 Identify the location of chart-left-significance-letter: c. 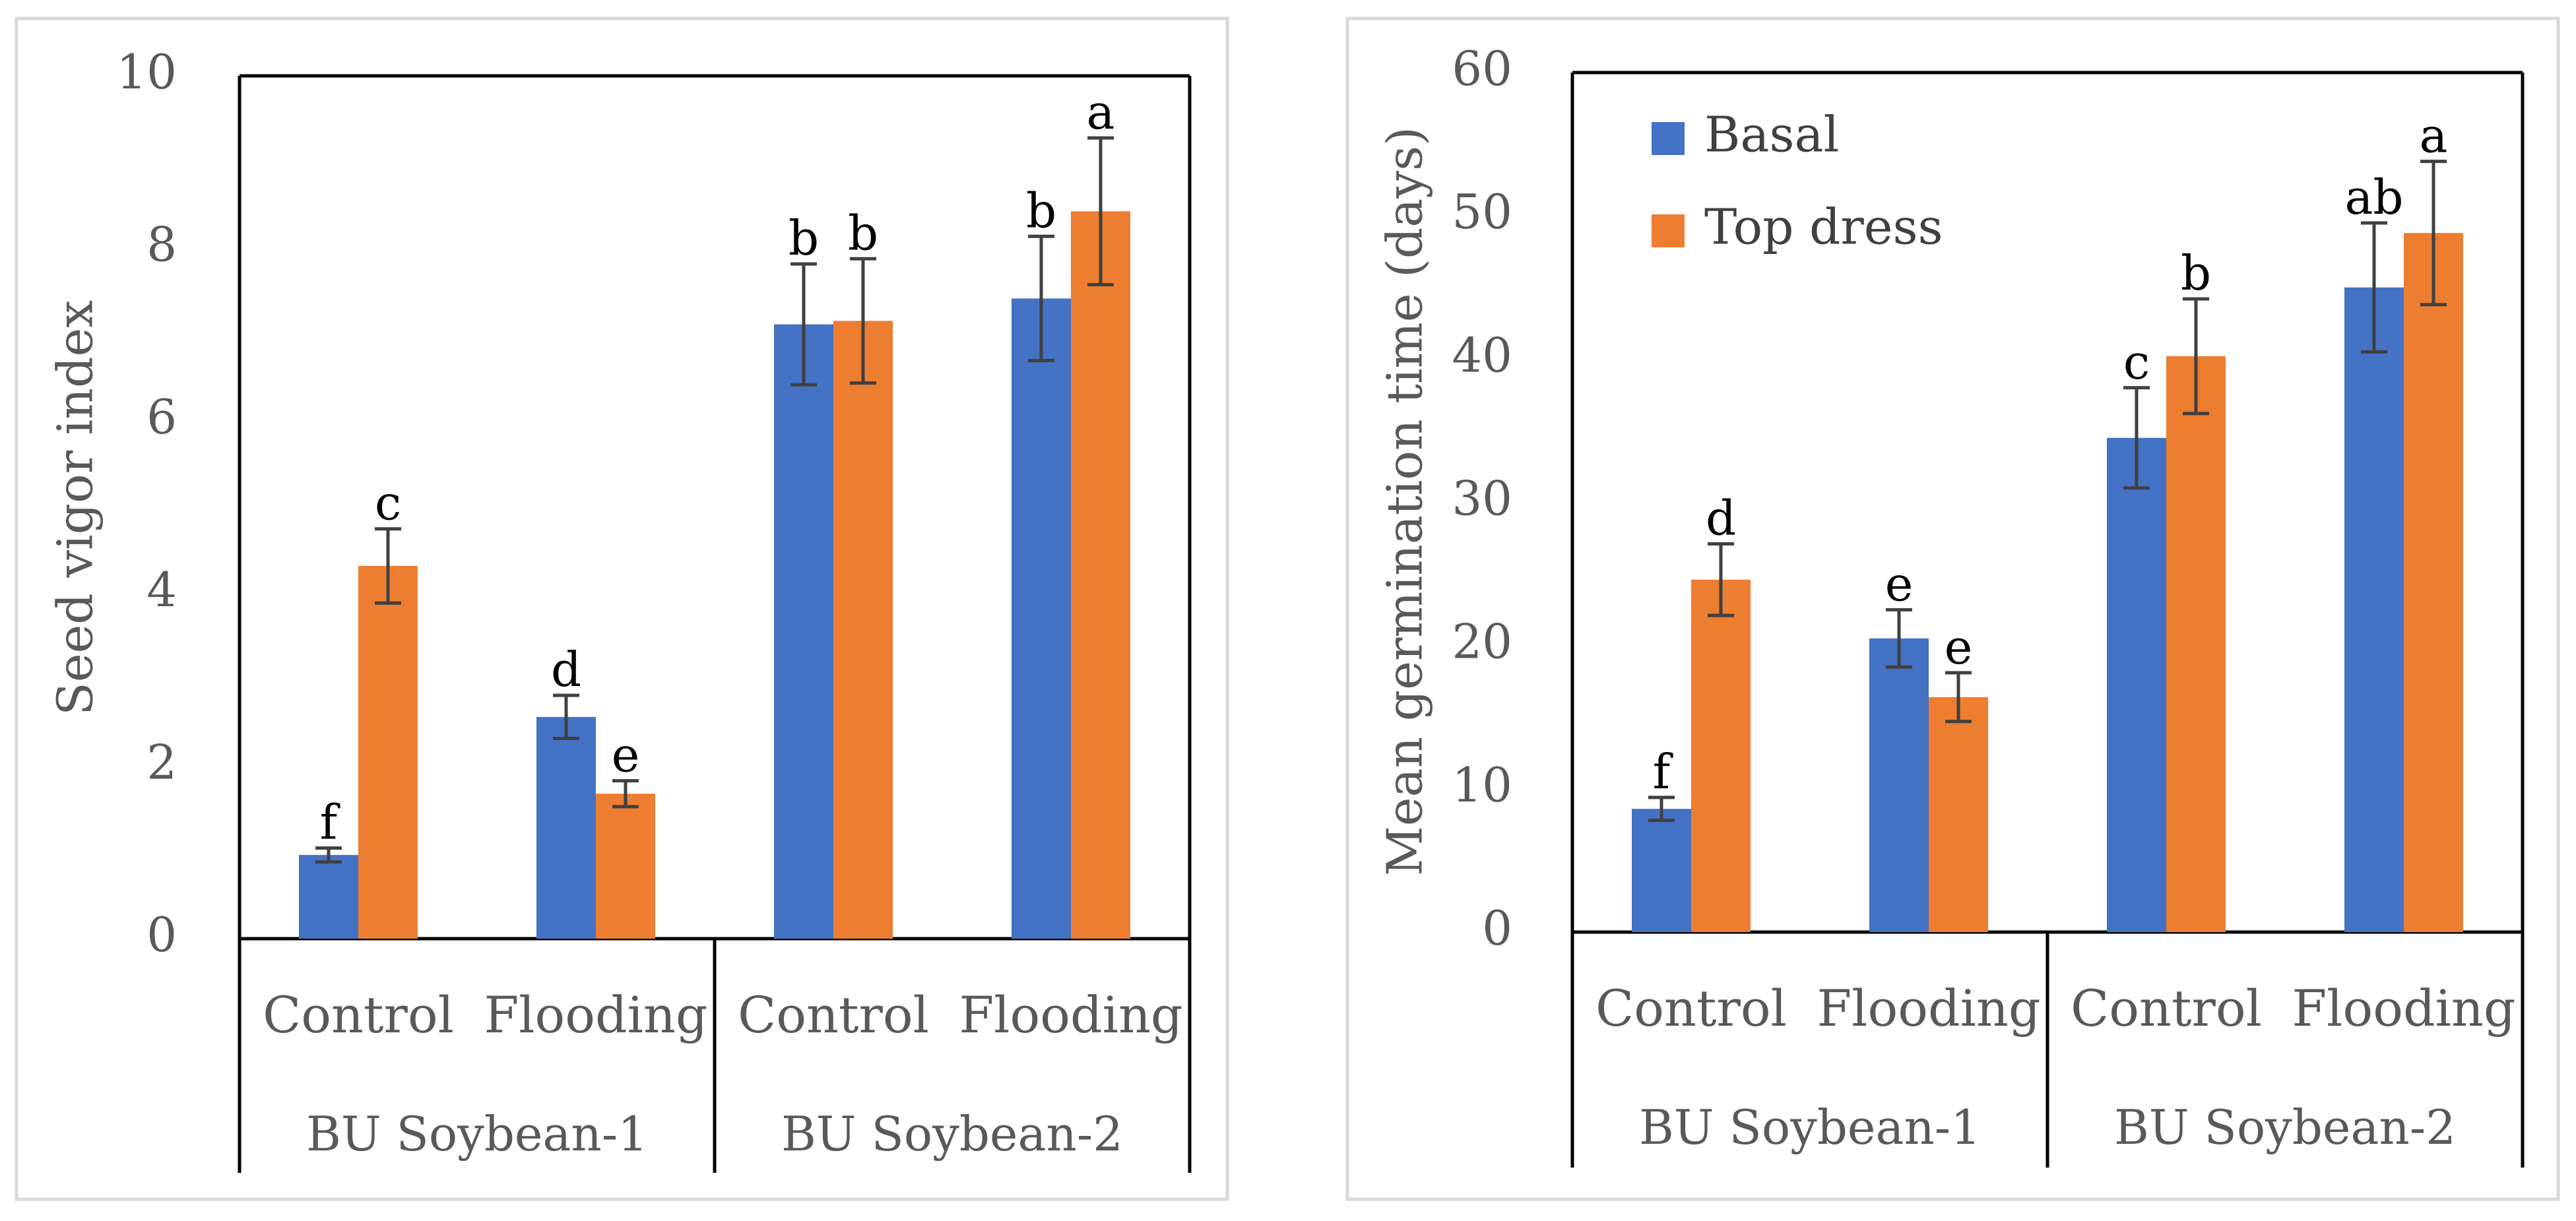
(388, 503).